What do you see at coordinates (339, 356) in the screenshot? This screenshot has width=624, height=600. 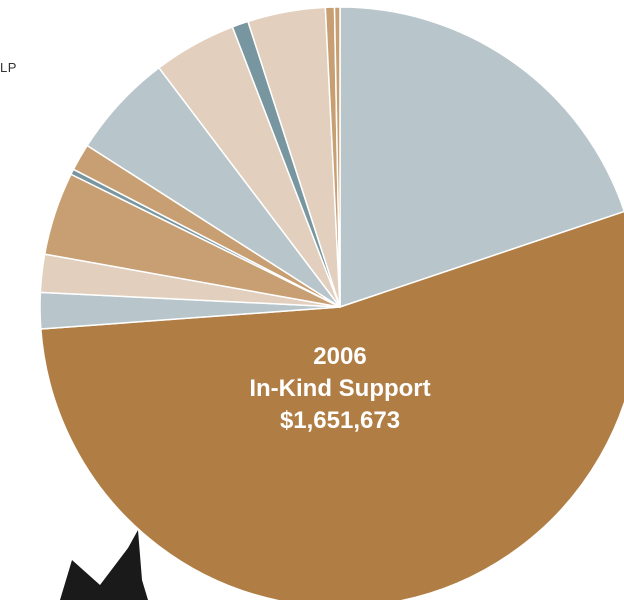 I see `center-label-year: 2006` at bounding box center [339, 356].